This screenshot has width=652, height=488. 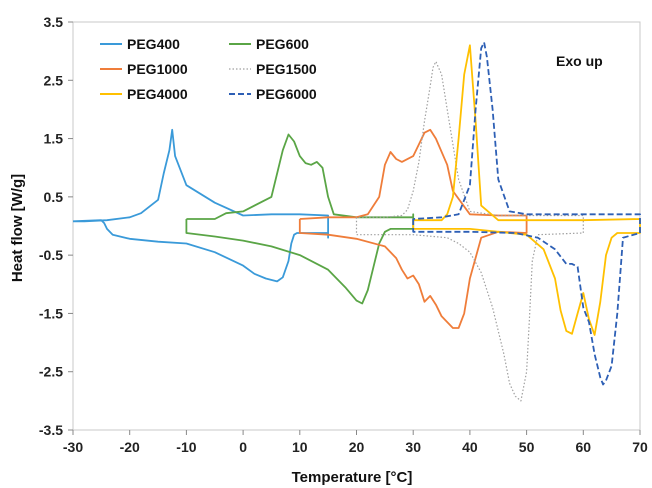 I want to click on legend-label-peg400: PEG400, so click(x=153, y=44).